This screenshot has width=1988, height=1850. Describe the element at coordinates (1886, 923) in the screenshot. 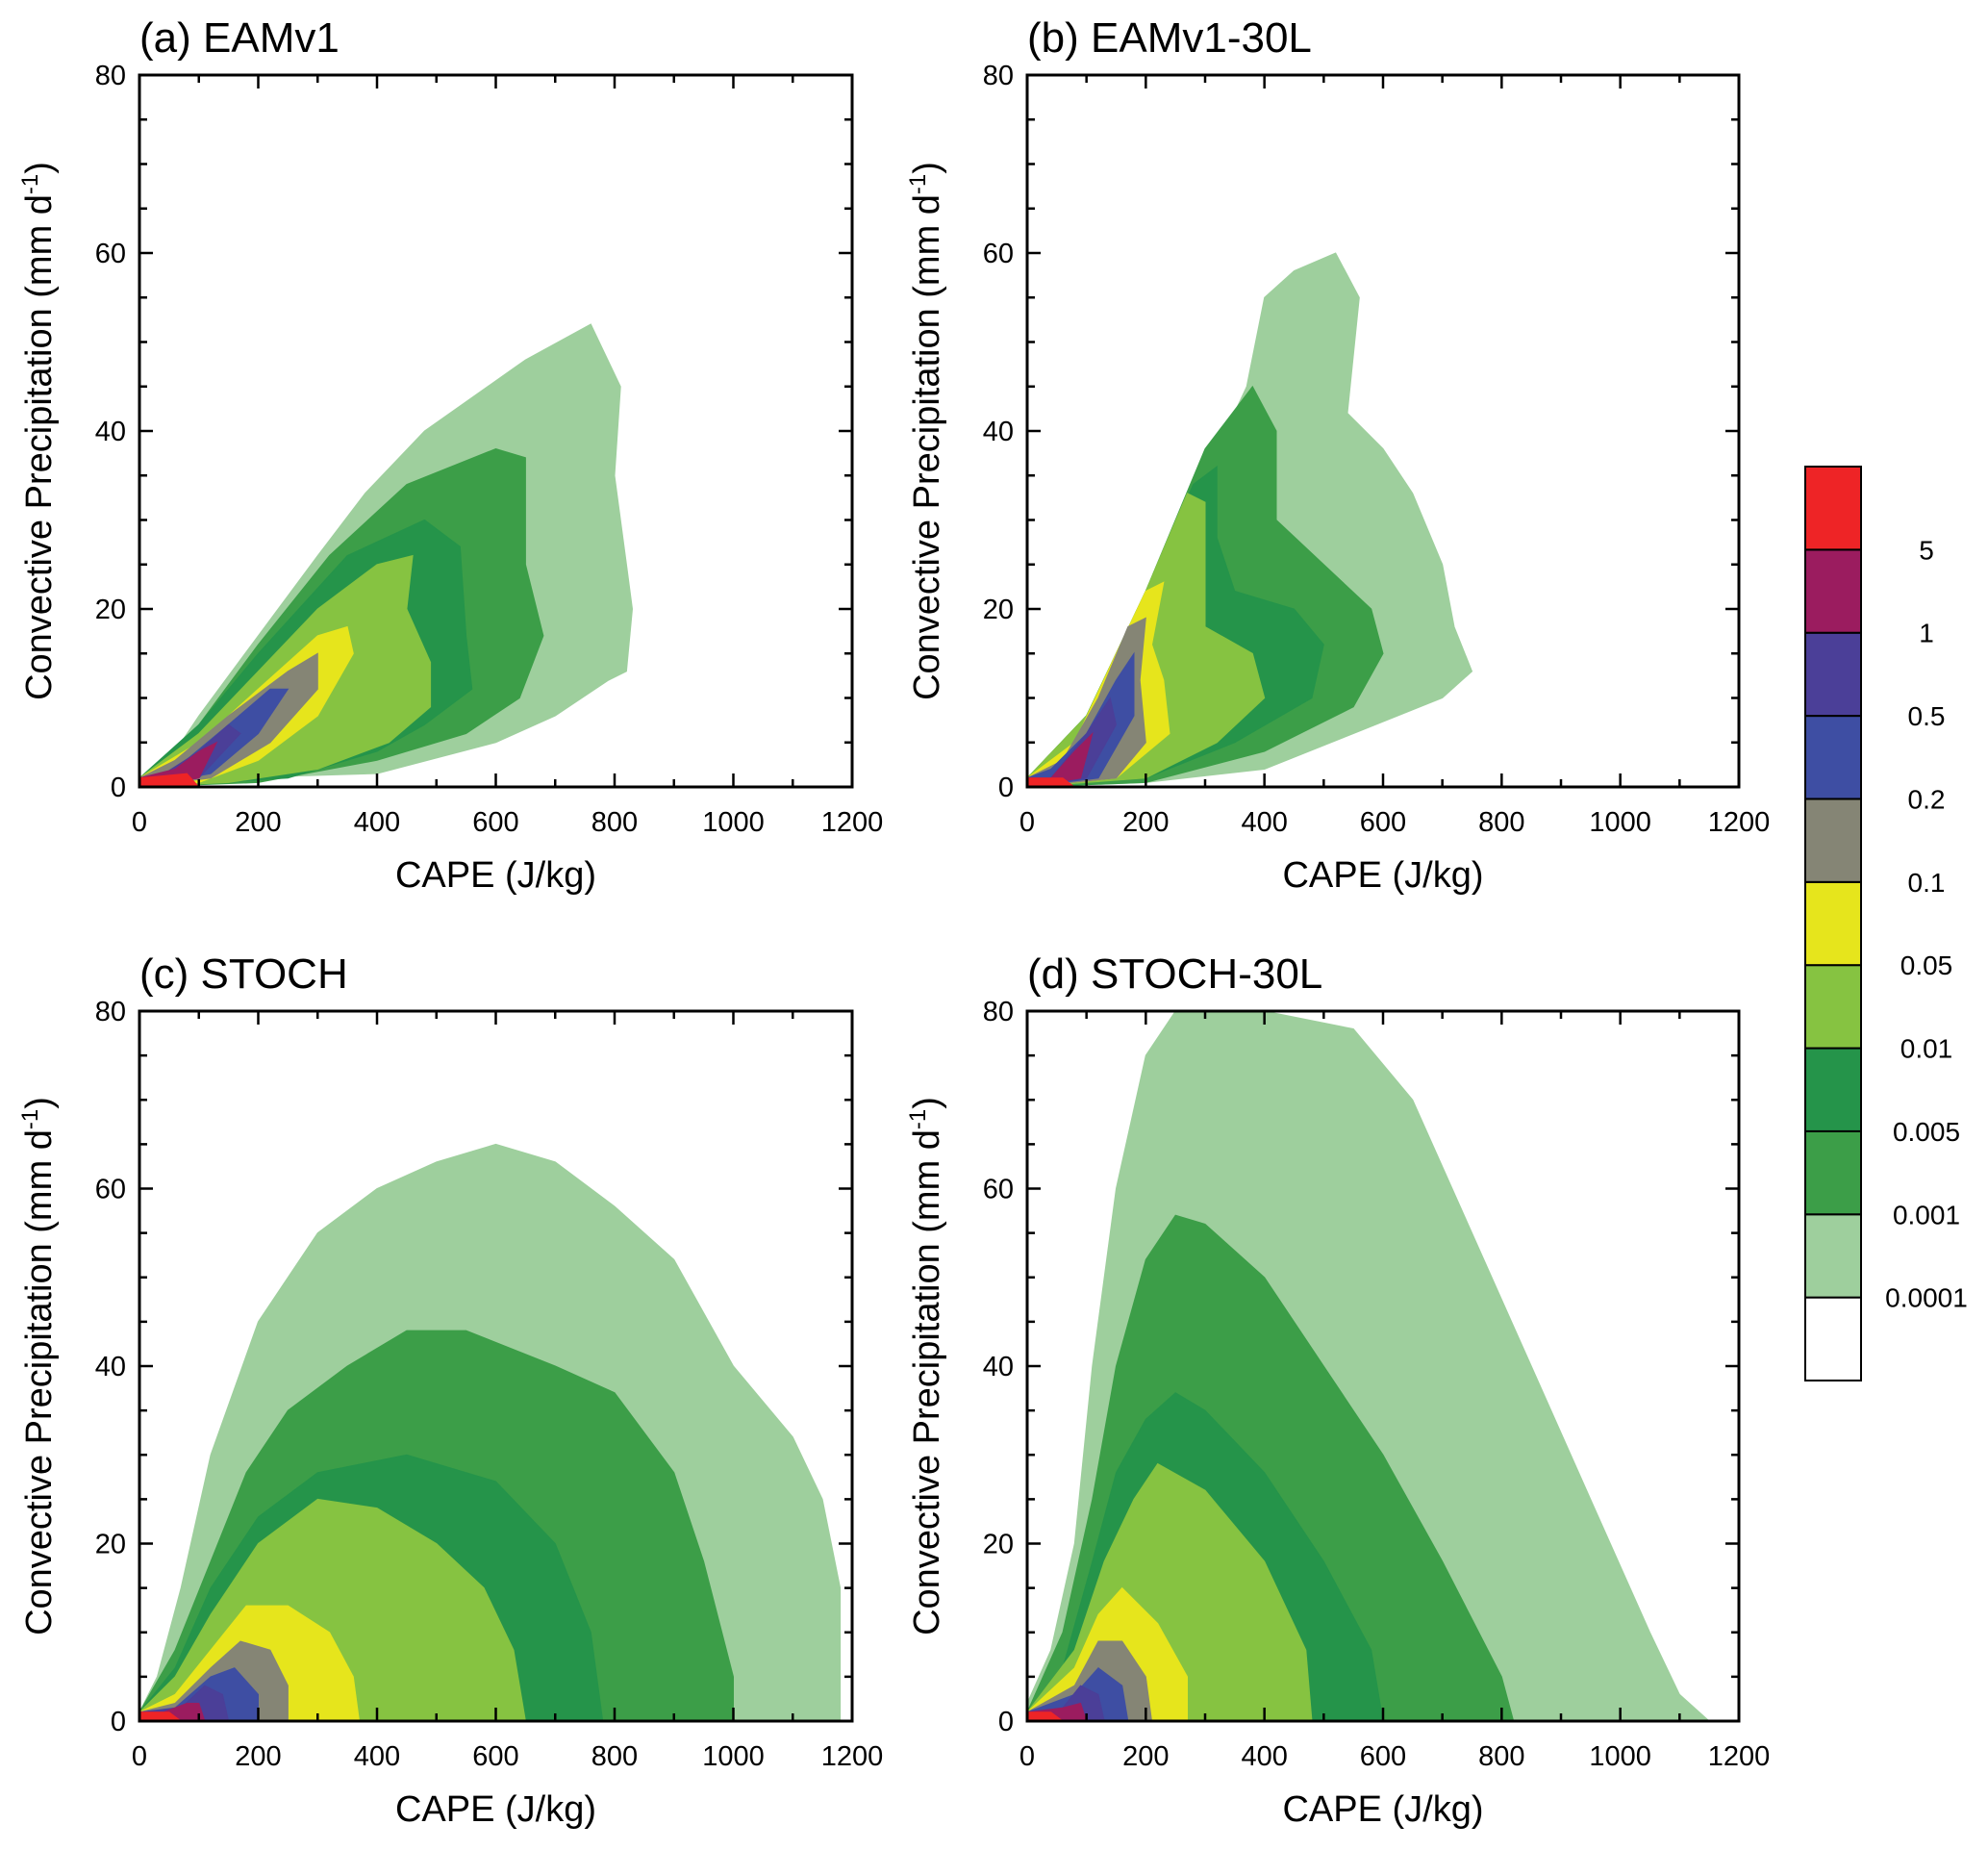

I see `colorbar: 5 1 0.5 0.2 0.1 0.05 0.01 0.005 0.001 0.0001` at that location.